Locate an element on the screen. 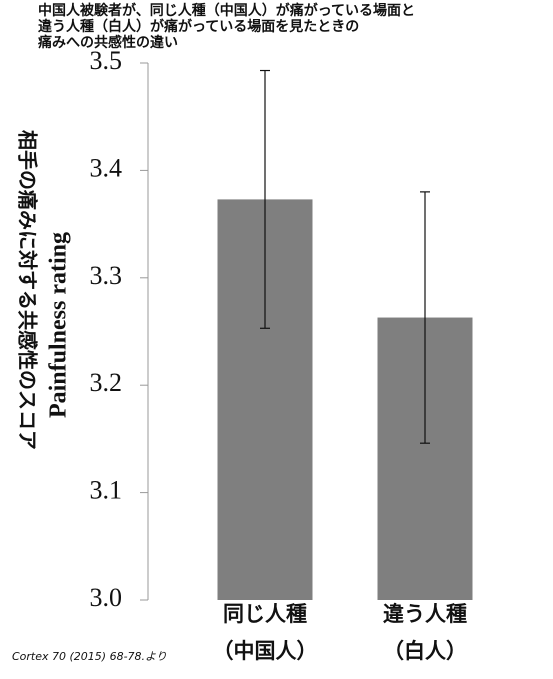 The height and width of the screenshot is (679, 553). x-tick-note: （中国人） is located at coordinates (265, 651).